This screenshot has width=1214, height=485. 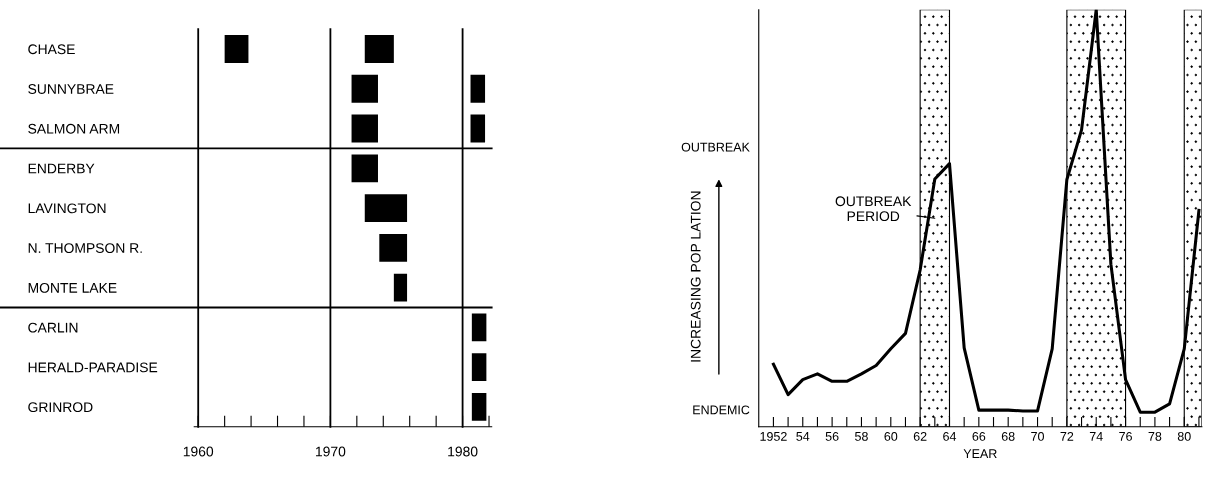 What do you see at coordinates (920, 436) in the screenshot?
I see `x-tick-label: 62` at bounding box center [920, 436].